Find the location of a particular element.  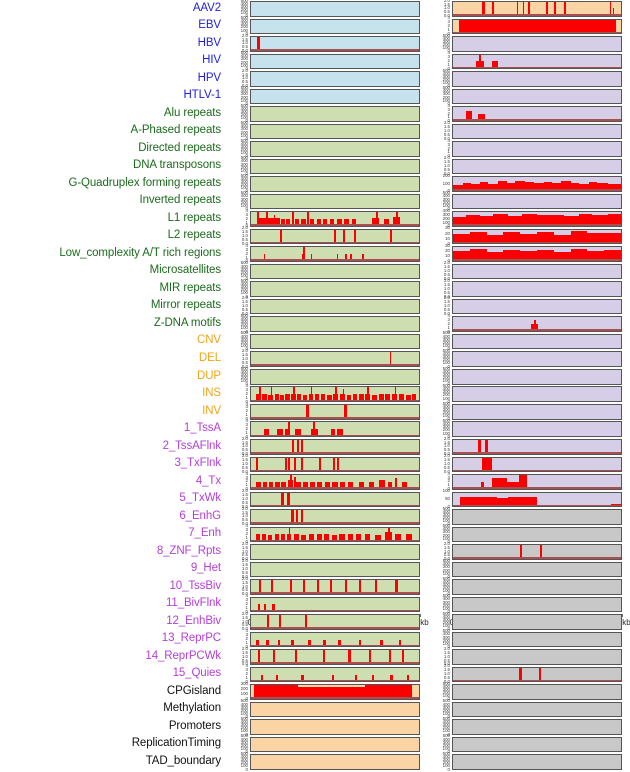

track-right-5-txwk is located at coordinates (537, 499).